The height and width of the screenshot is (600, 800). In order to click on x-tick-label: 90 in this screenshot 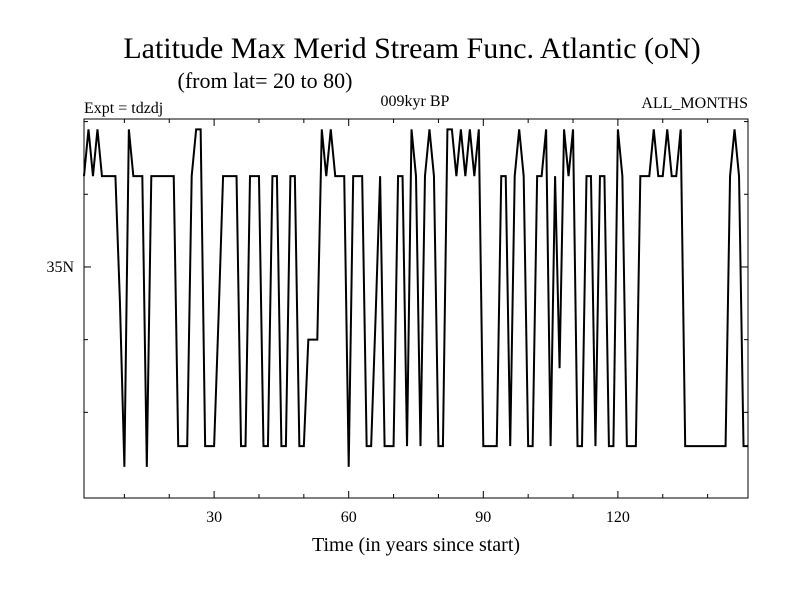, I will do `click(483, 517)`.